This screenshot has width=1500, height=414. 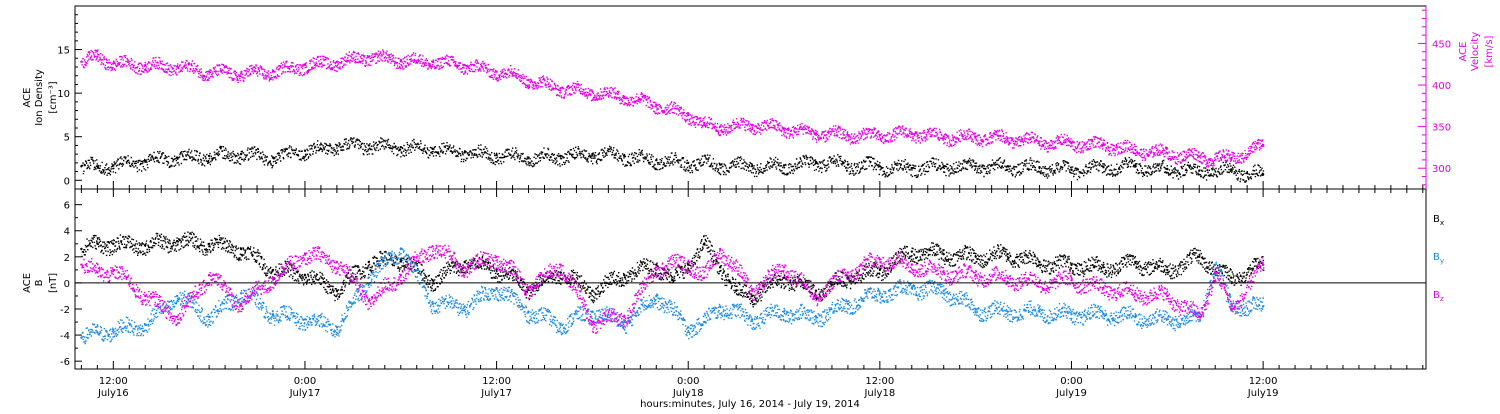 I want to click on legend-bx-subscript: x, so click(x=1442, y=223).